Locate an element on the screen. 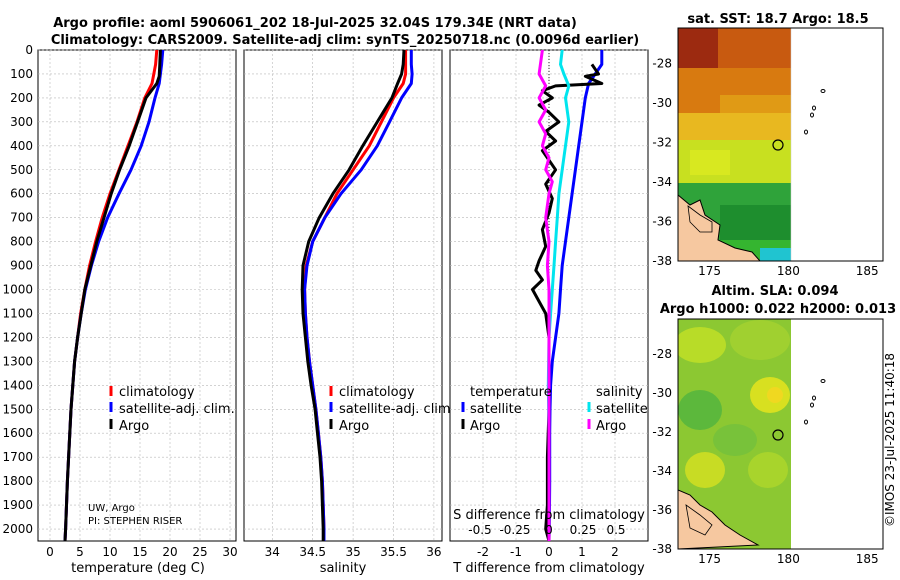 The image size is (900, 580). legend-label-s-argo: Argo is located at coordinates (611, 426).